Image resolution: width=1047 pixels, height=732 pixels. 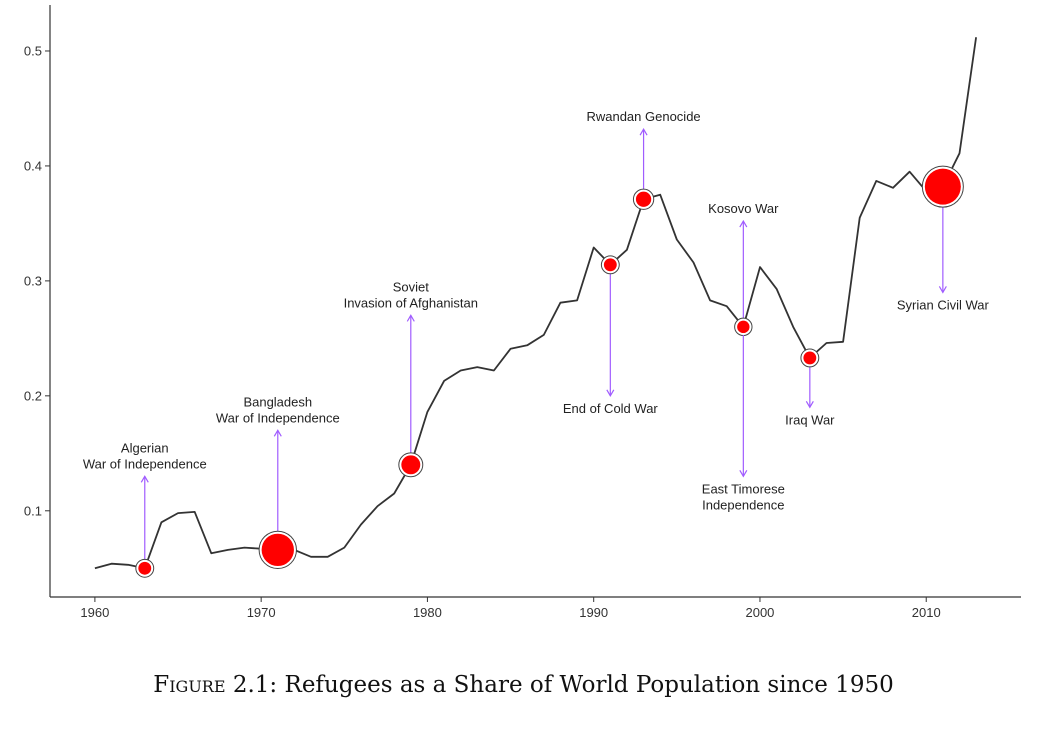 What do you see at coordinates (411, 286) in the screenshot?
I see `annotation-label: Soviet` at bounding box center [411, 286].